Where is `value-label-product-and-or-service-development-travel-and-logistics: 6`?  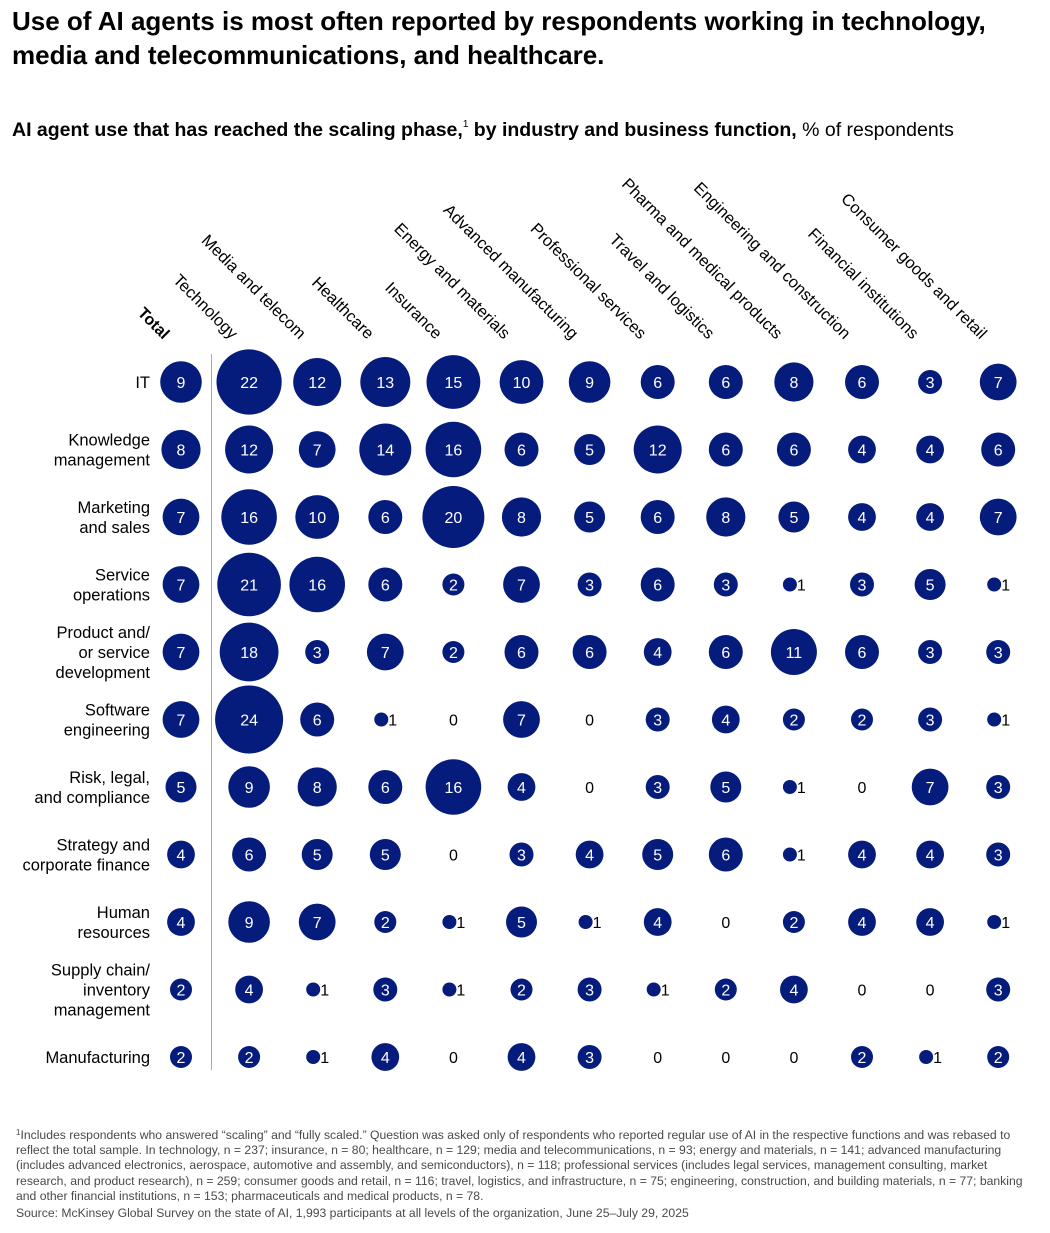
value-label-product-and-or-service-development-travel-and-logistics: 6 is located at coordinates (725, 653).